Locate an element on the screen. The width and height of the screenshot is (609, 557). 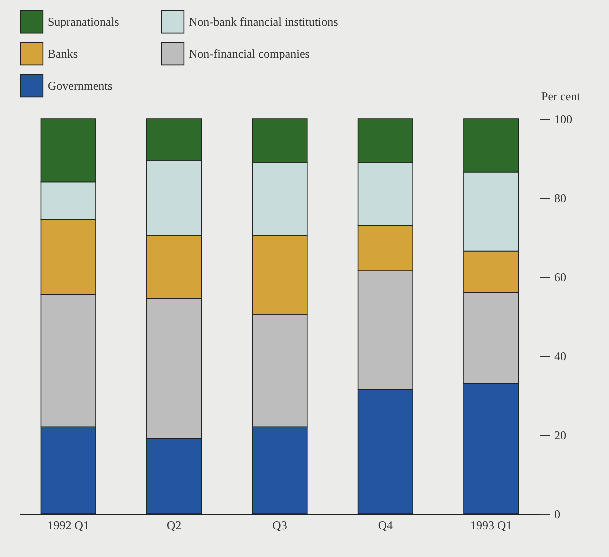
y-tick-label: 0 is located at coordinates (557, 515).